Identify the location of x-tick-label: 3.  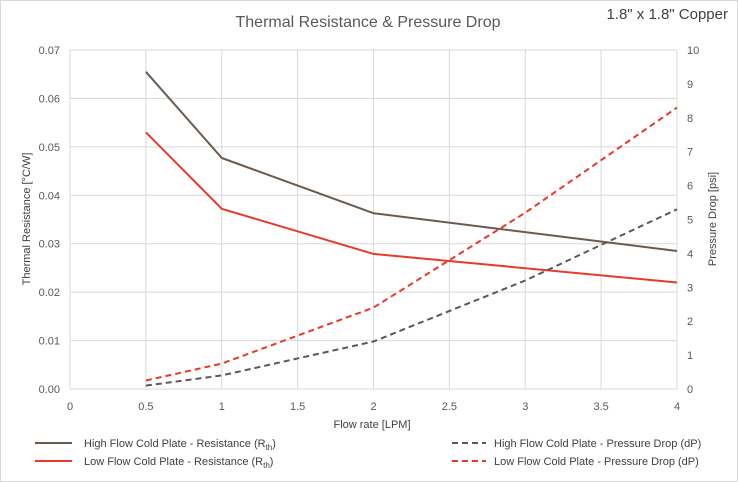
(525, 407).